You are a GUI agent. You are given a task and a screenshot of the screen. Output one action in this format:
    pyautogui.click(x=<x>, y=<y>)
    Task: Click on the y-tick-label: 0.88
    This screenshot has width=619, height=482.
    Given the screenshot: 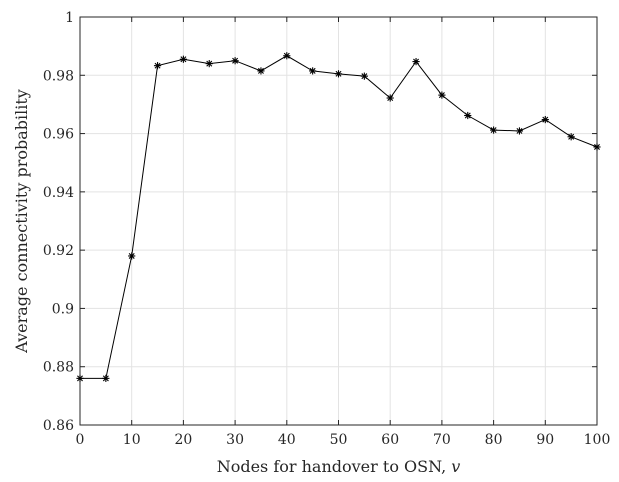 What is the action you would take?
    pyautogui.click(x=58, y=368)
    